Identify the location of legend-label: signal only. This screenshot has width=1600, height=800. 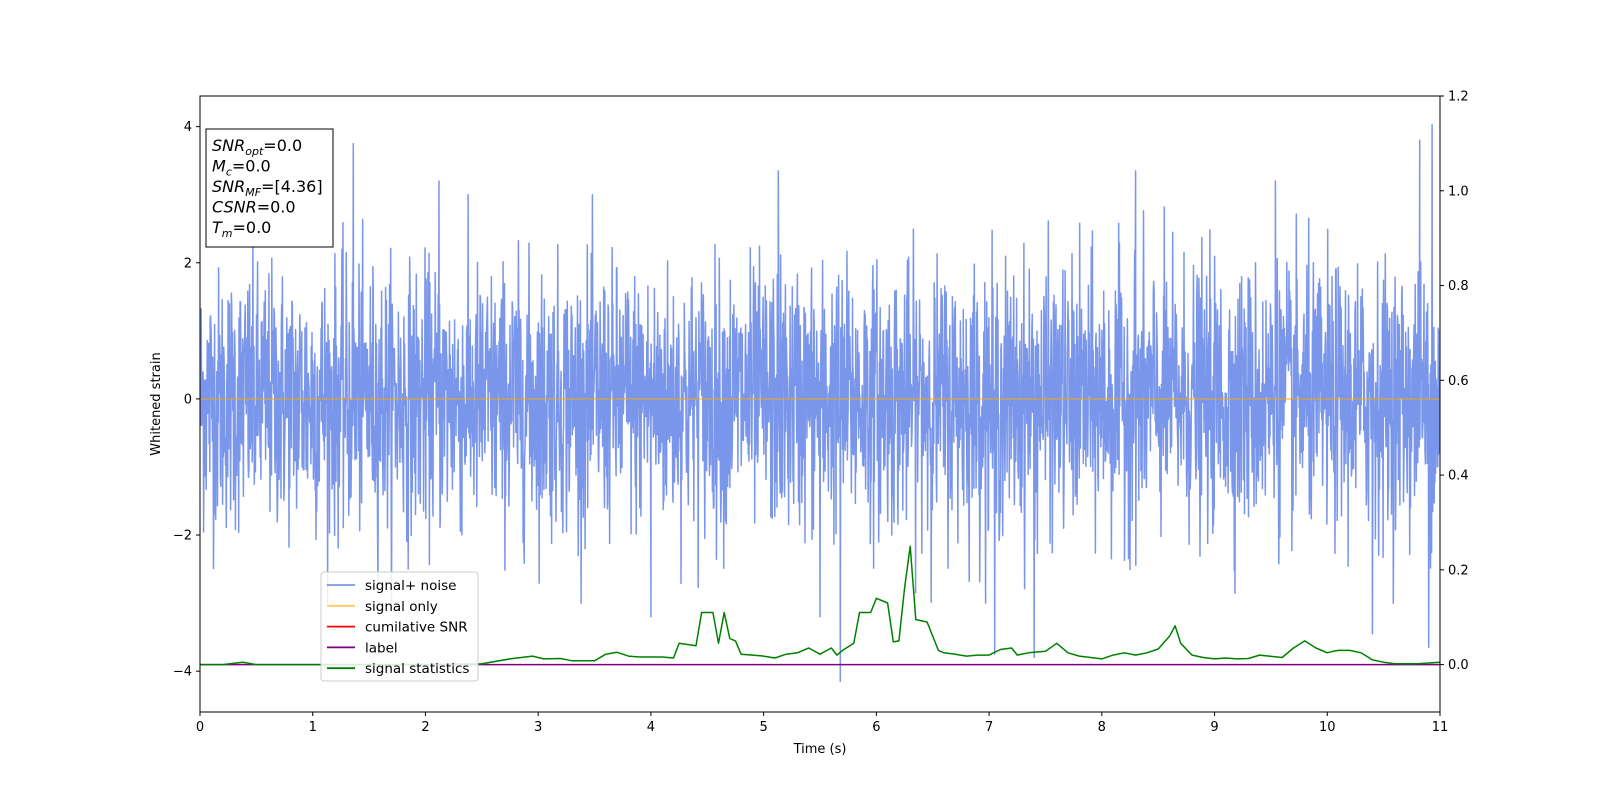
(401, 607).